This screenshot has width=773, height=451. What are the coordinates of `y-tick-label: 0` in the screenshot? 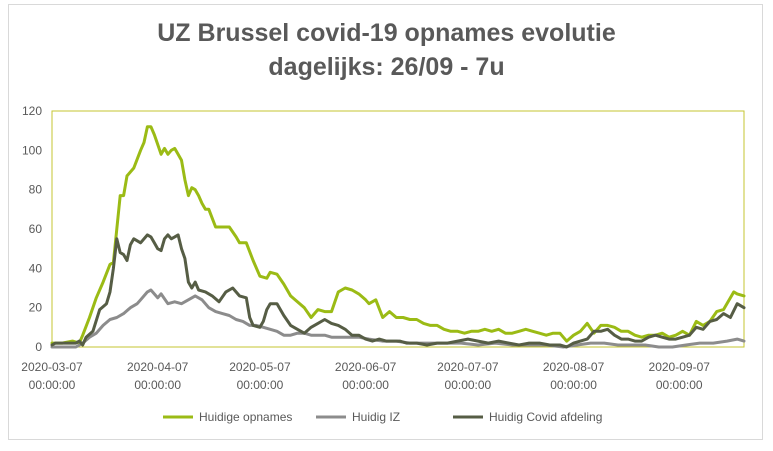 It's located at (38, 347).